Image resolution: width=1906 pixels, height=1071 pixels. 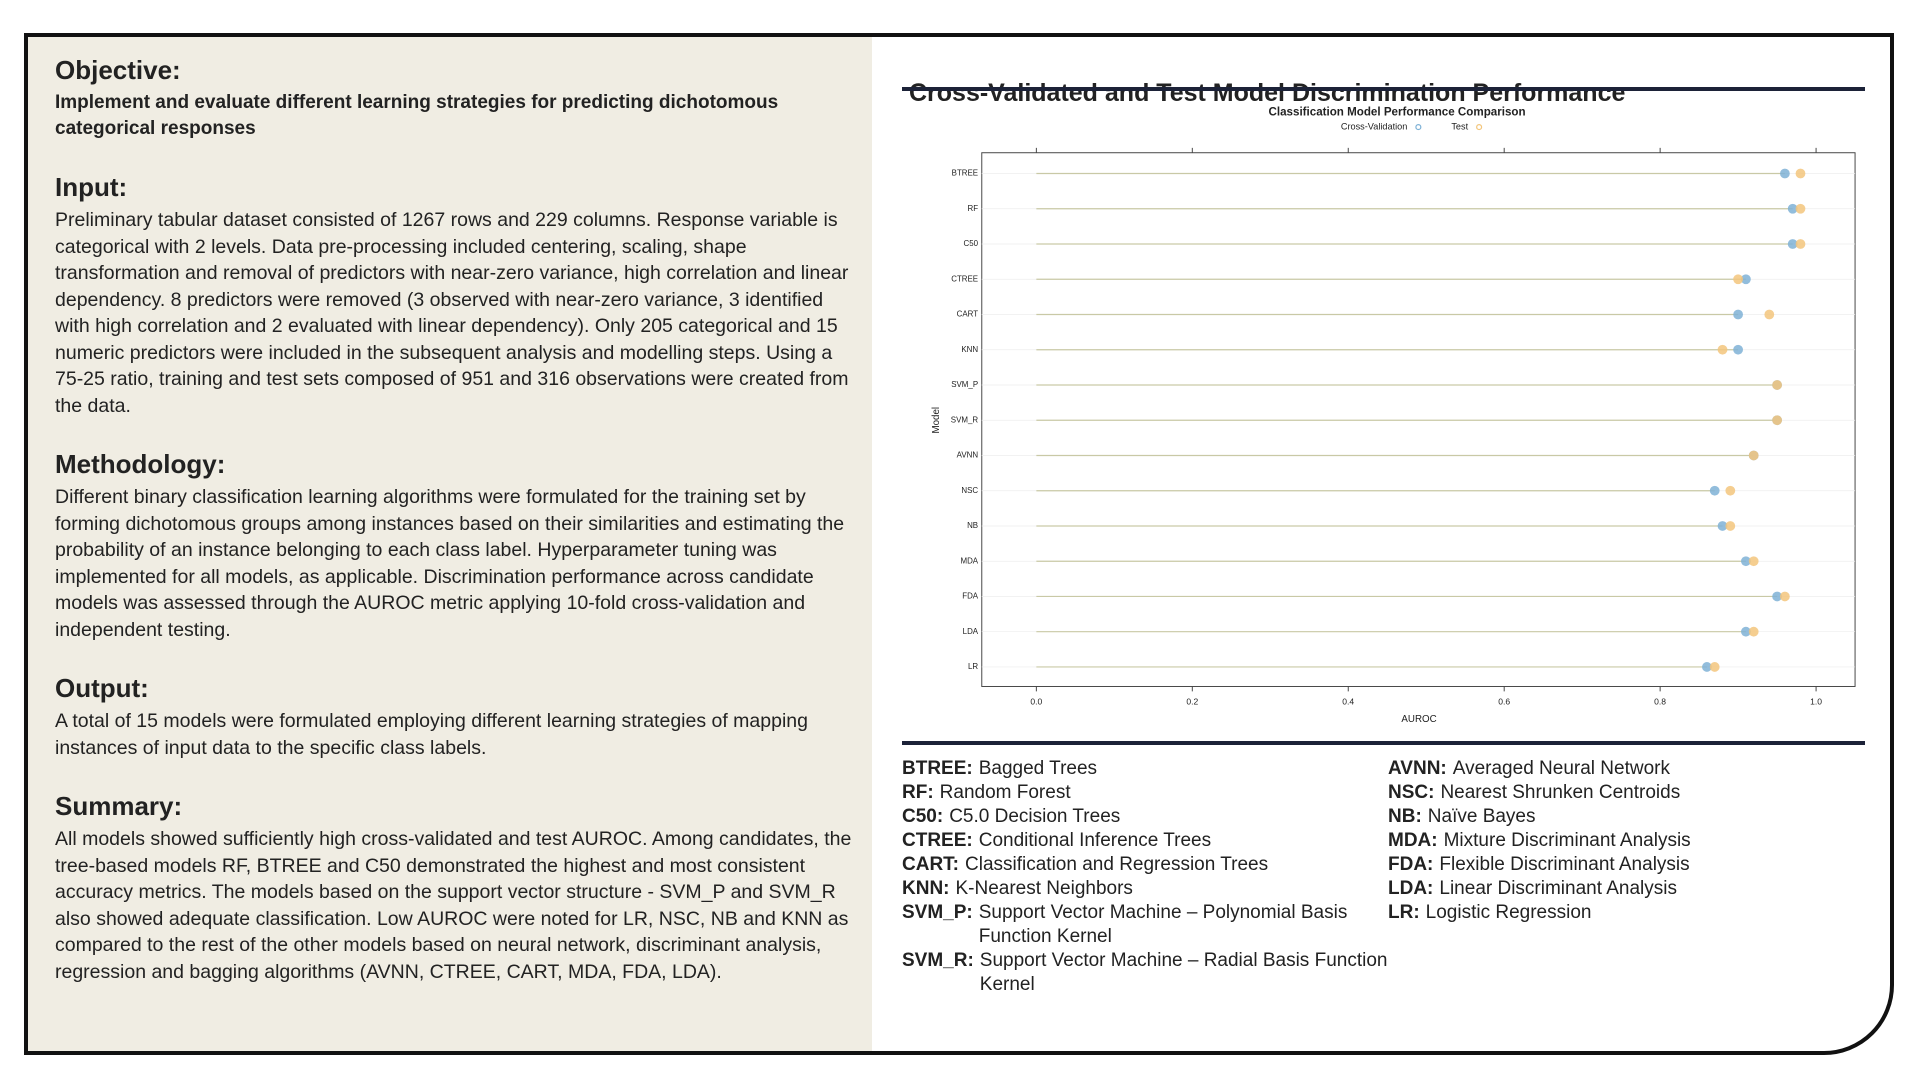 I want to click on abbr-item: CART: Classification and Regression Trees, so click(x=1145, y=865).